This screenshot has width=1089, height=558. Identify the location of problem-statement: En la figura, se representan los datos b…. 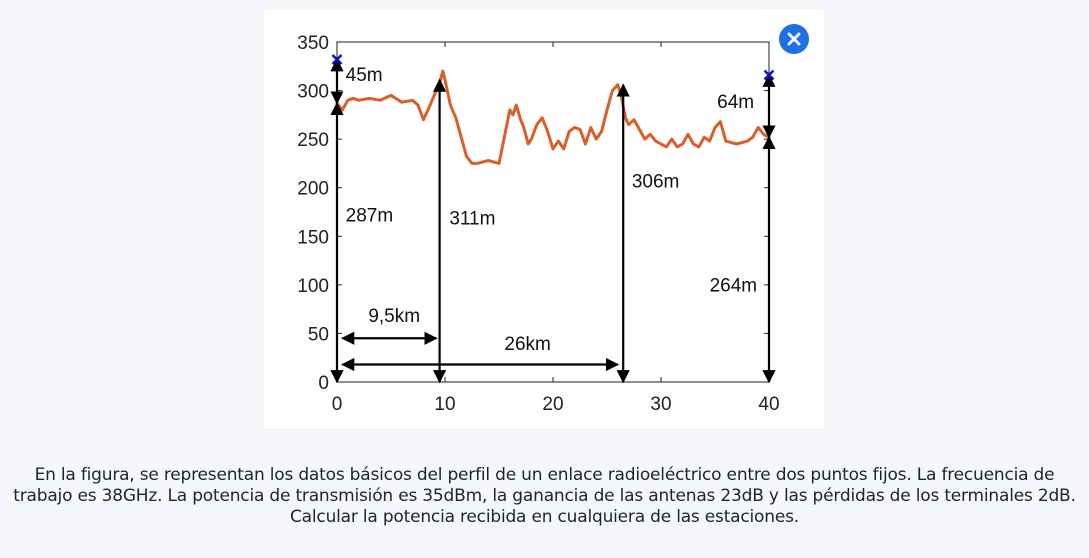
(544, 496).